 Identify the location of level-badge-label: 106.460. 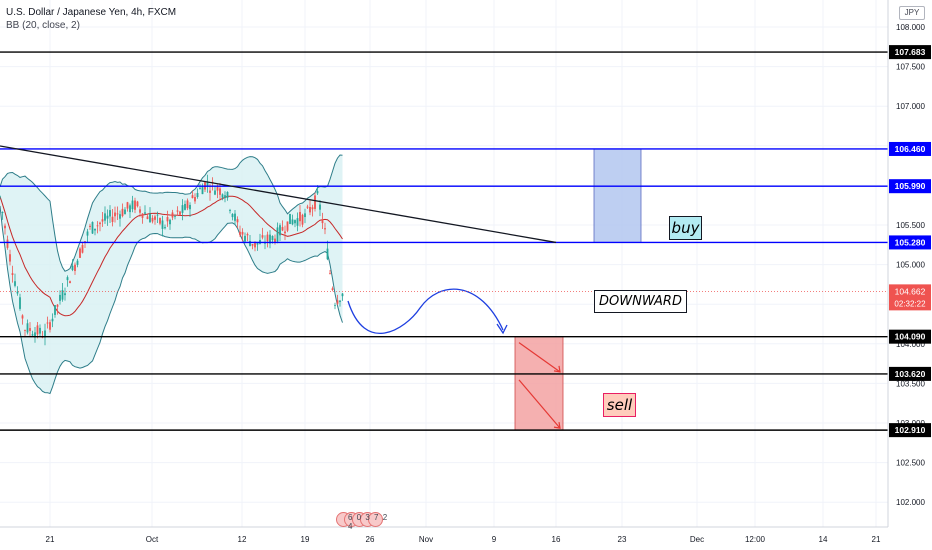
(910, 149).